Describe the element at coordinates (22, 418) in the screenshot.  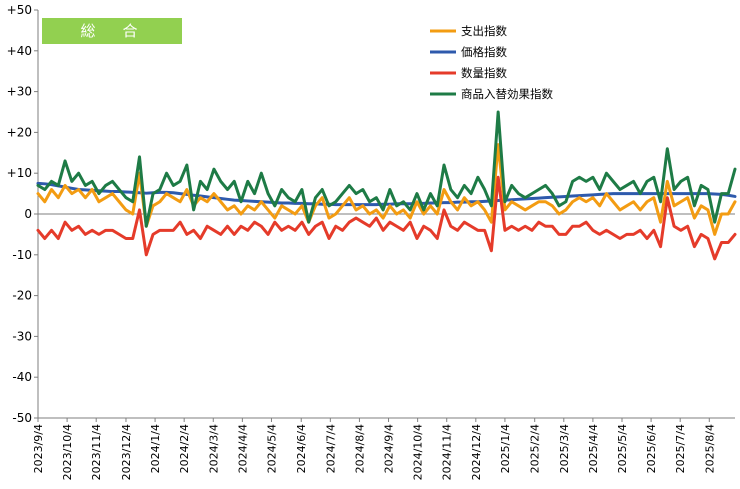
I see `y-tick-label: -50` at that location.